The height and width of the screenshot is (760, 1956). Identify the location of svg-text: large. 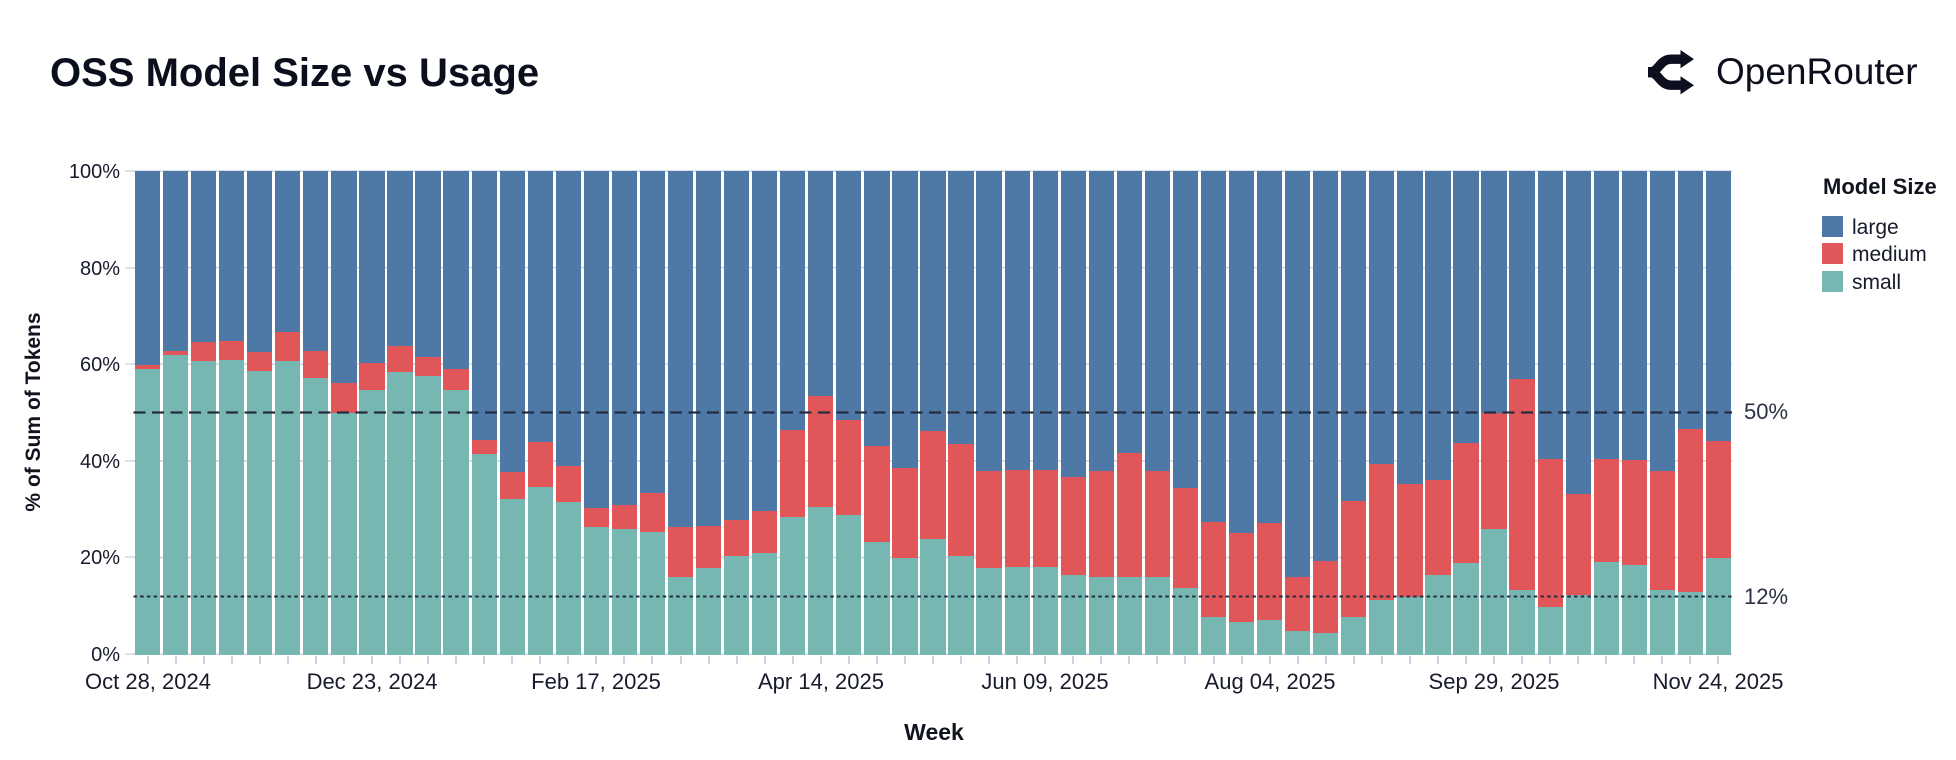
(1875, 227).